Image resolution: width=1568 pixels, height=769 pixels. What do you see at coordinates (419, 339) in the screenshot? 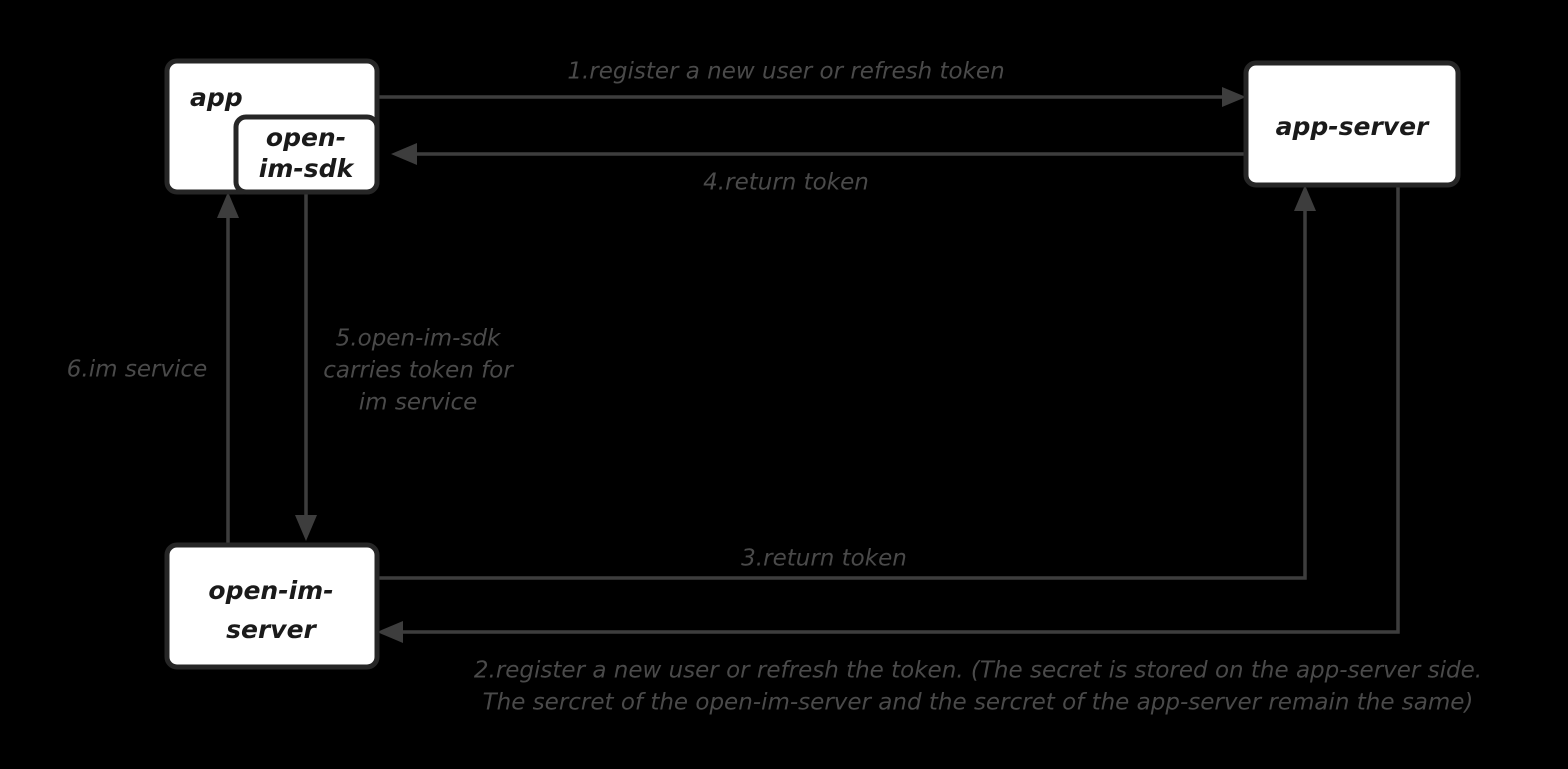
I see `edge-5-label-line1: 5.open-im-sdk` at bounding box center [419, 339].